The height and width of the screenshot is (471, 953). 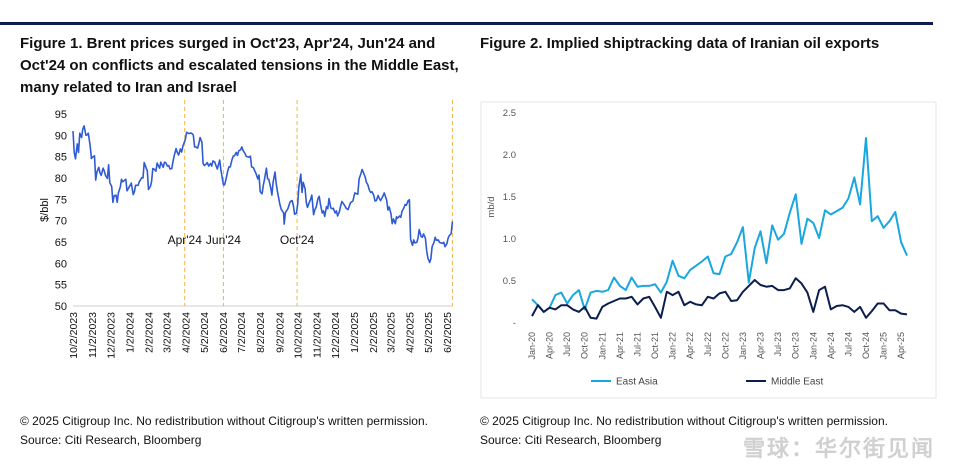 I want to click on x-tick-label: Oct-20, so click(x=585, y=345).